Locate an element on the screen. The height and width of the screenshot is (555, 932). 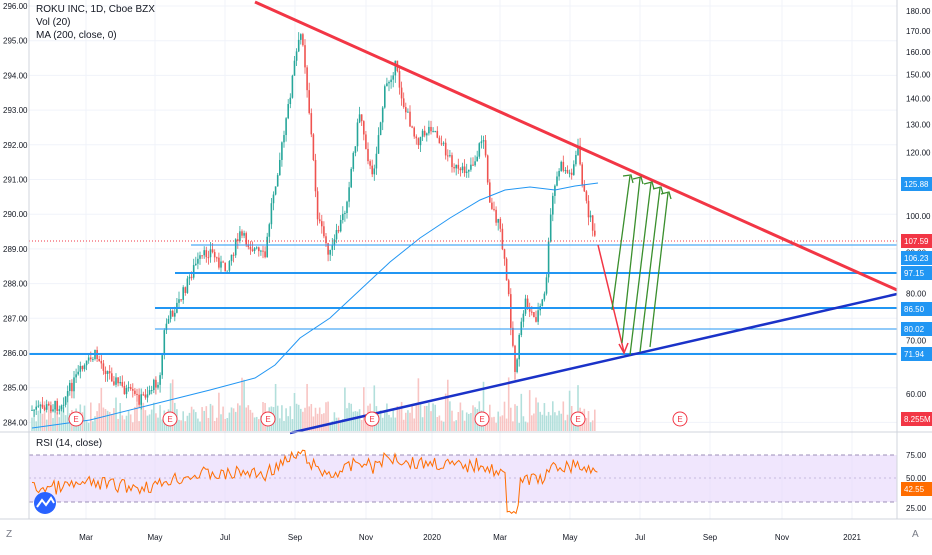
x-tick-label: May is located at coordinates (154, 537).